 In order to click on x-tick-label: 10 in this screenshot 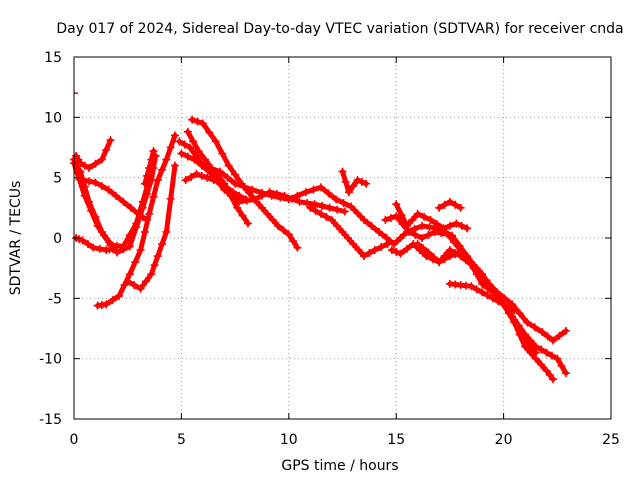, I will do `click(289, 440)`.